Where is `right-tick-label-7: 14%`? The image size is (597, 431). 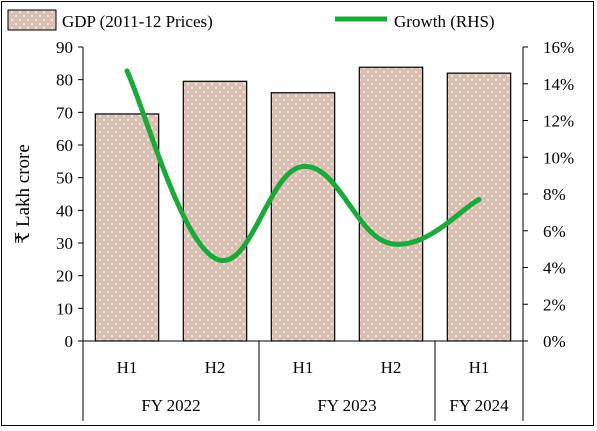 right-tick-label-7: 14% is located at coordinates (558, 84).